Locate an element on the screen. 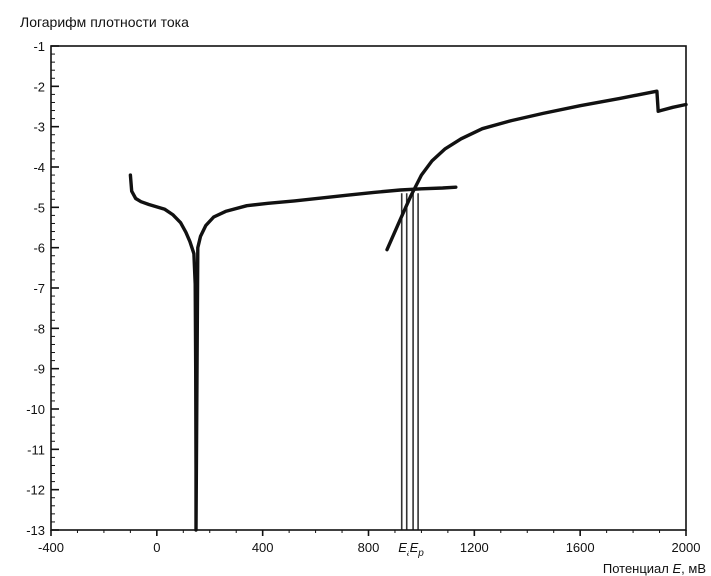 This screenshot has height=576, width=711. y-tick-label: -3 is located at coordinates (39, 127).